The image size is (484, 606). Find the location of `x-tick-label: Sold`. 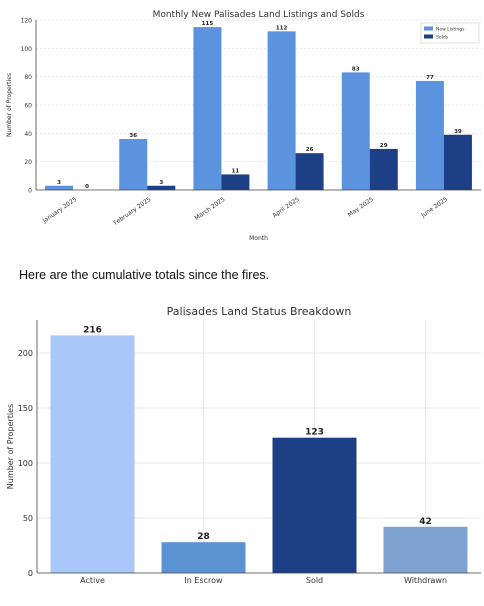

x-tick-label: Sold is located at coordinates (314, 580).